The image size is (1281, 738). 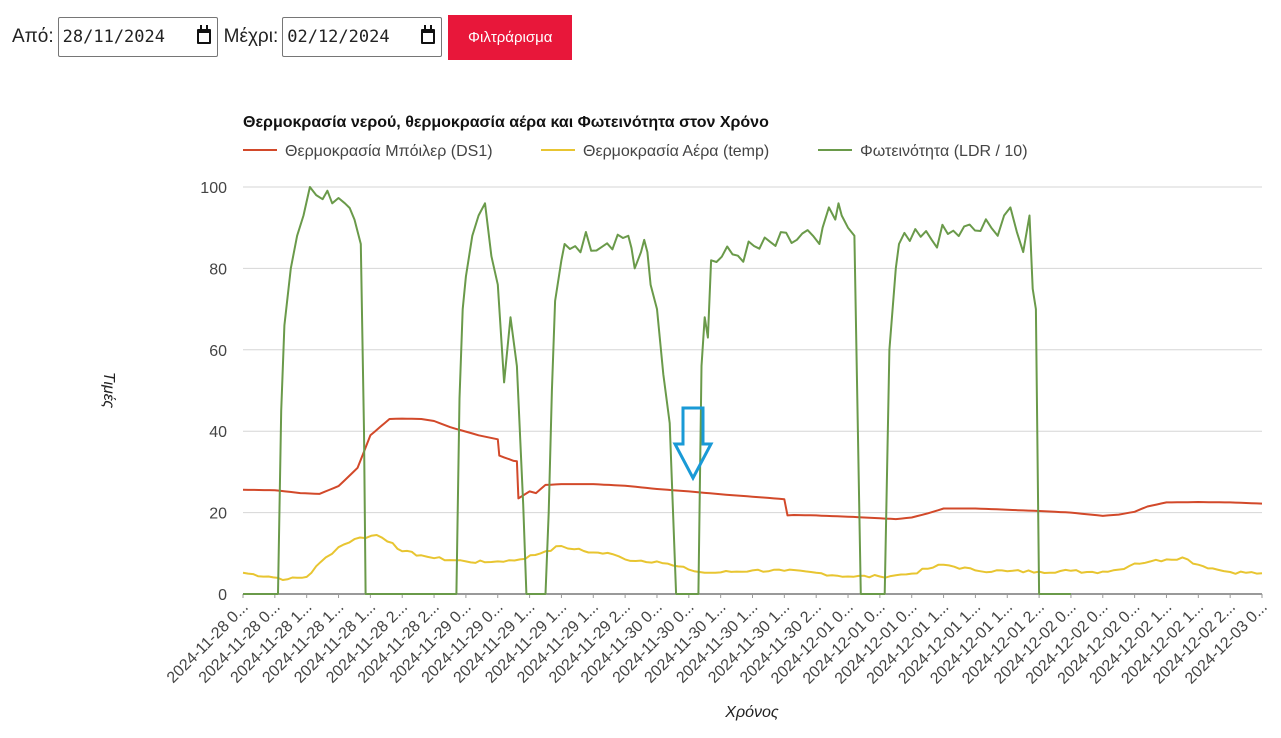 What do you see at coordinates (213, 392) in the screenshot?
I see `y-axis-ticks: 0 20 40 60 80 100` at bounding box center [213, 392].